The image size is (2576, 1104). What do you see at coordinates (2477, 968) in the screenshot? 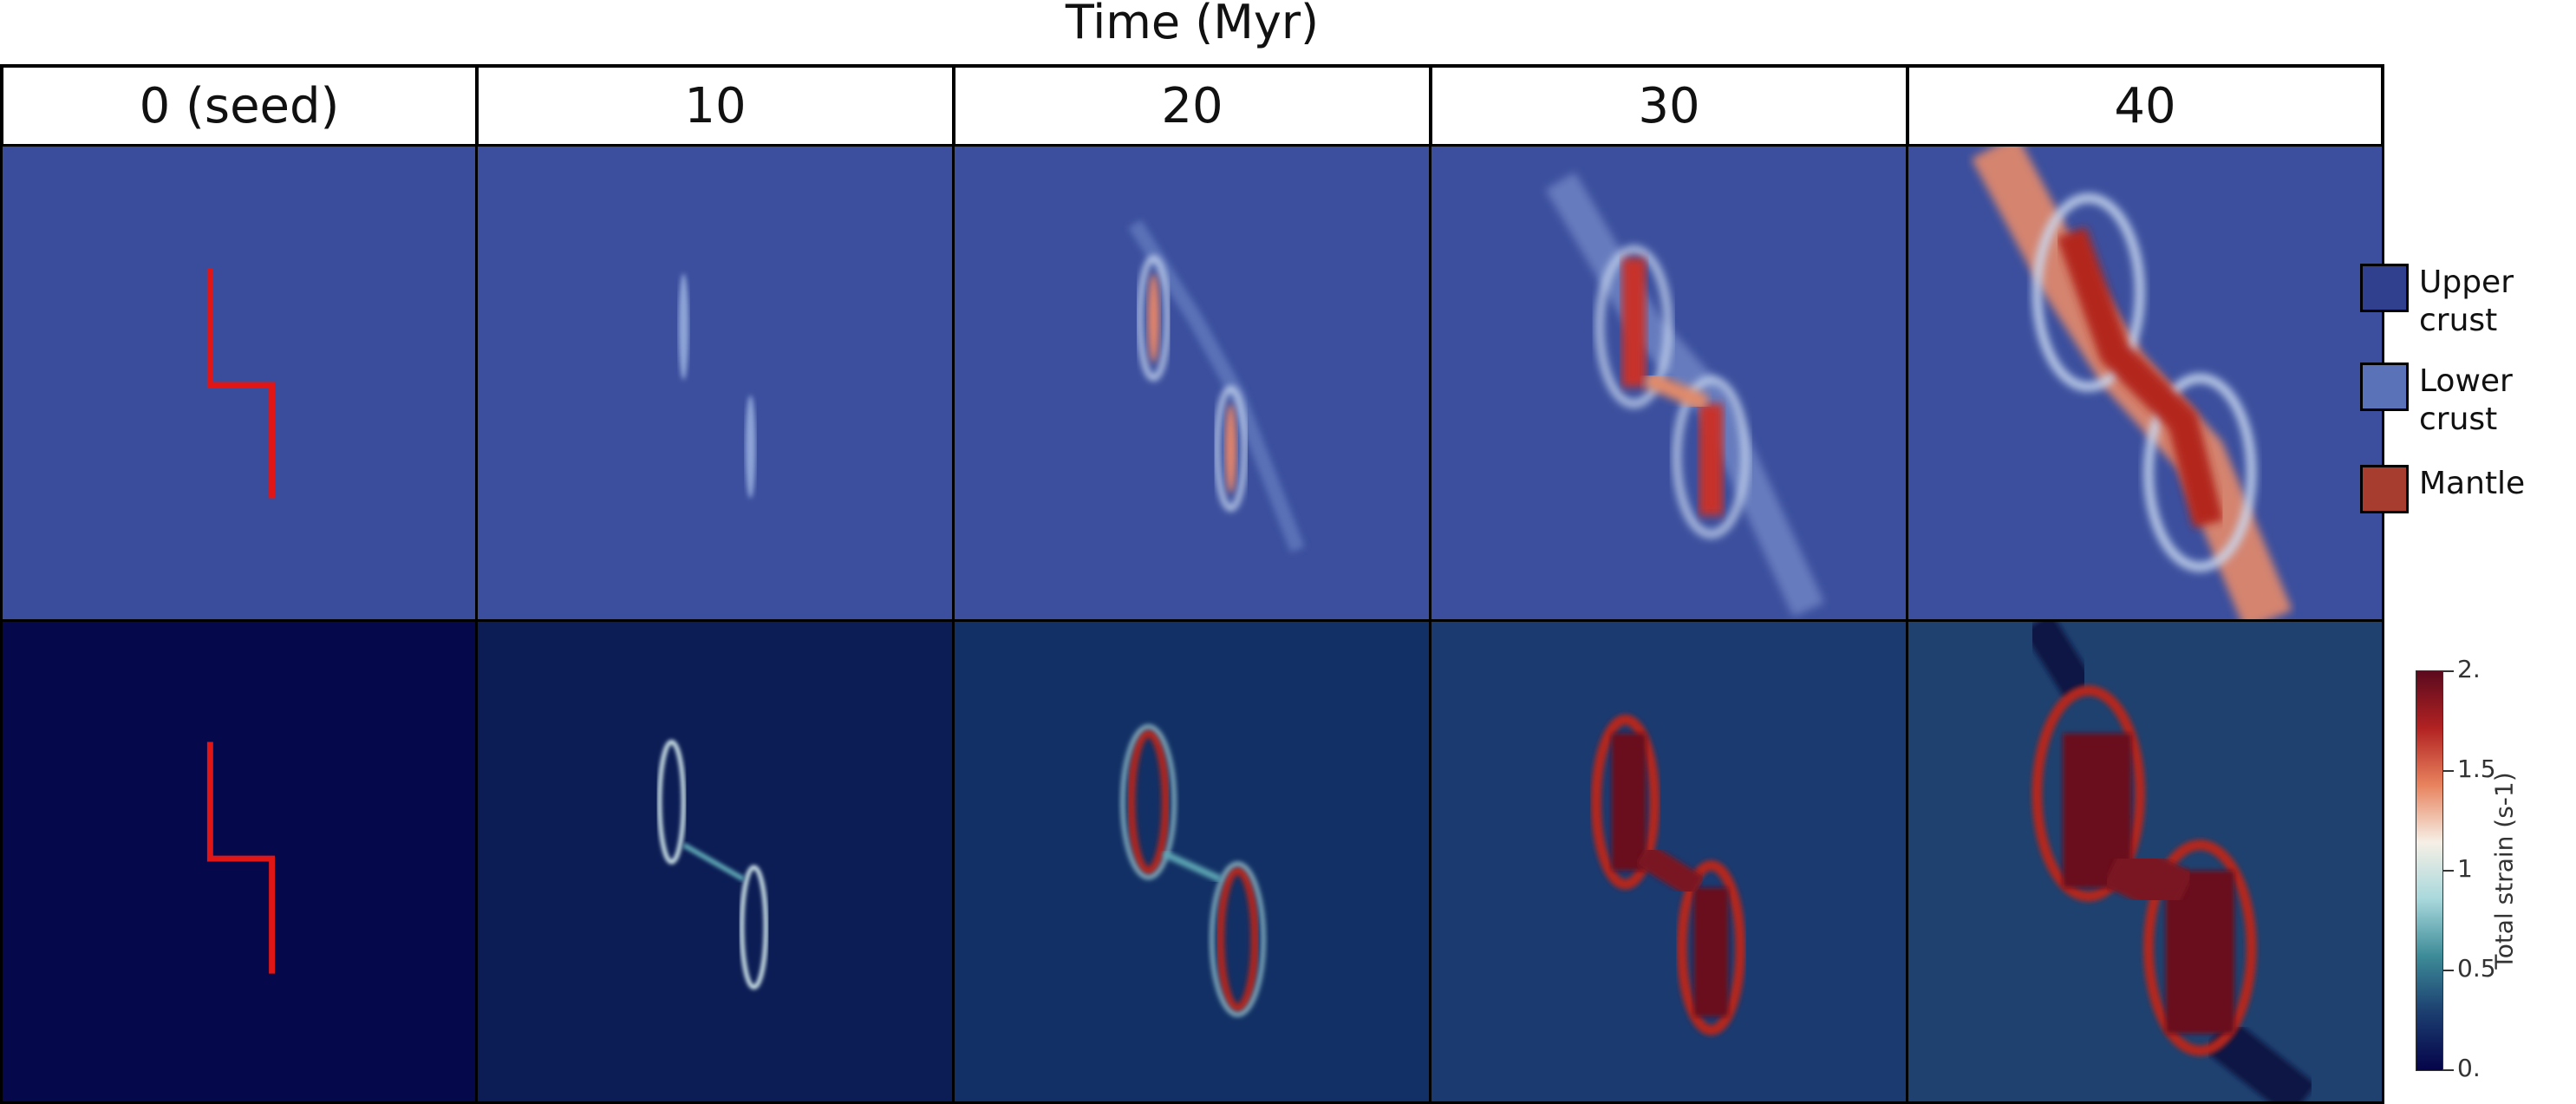
I see `colorbar-tick-0-5: 0.5` at bounding box center [2477, 968].